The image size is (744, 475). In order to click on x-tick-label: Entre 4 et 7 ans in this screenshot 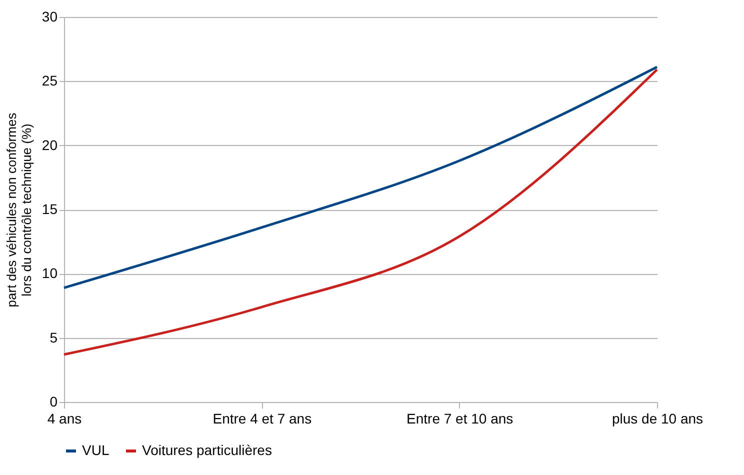, I will do `click(262, 418)`.